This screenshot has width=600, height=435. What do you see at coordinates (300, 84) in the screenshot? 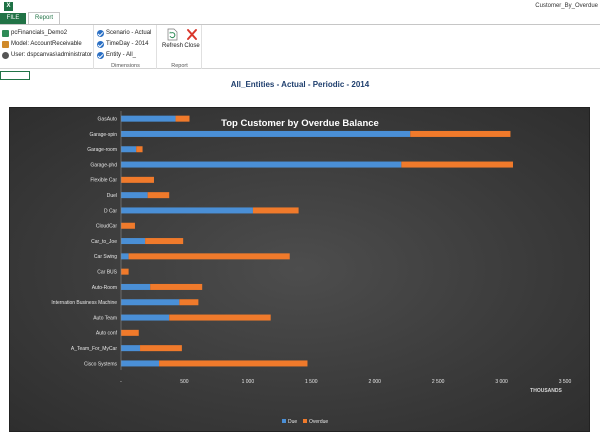
I see `sheet-title: All_Entities - Actual - Periodic - 2014` at bounding box center [300, 84].